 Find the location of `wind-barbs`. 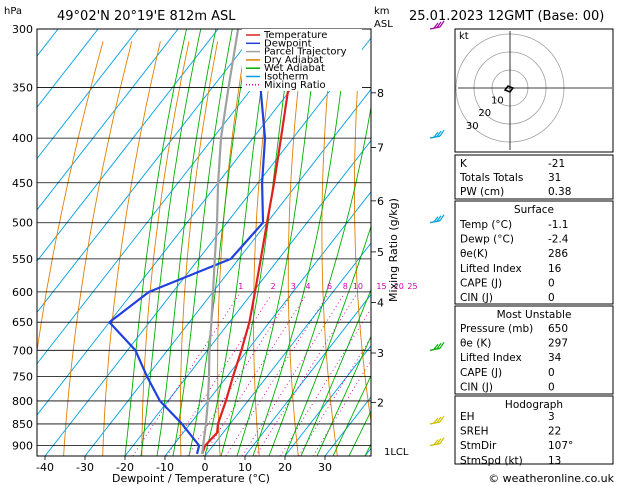

wind-barbs is located at coordinates (437, 233).